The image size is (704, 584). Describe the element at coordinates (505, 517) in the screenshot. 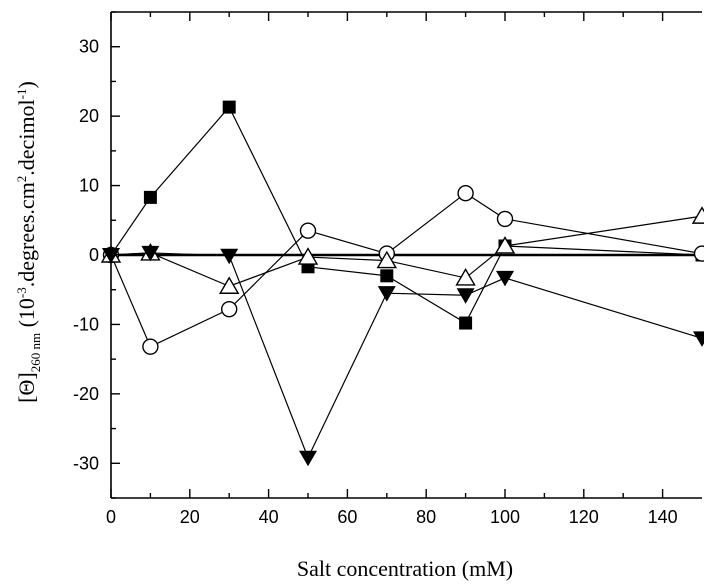

I see `x-tick-label: 100` at that location.